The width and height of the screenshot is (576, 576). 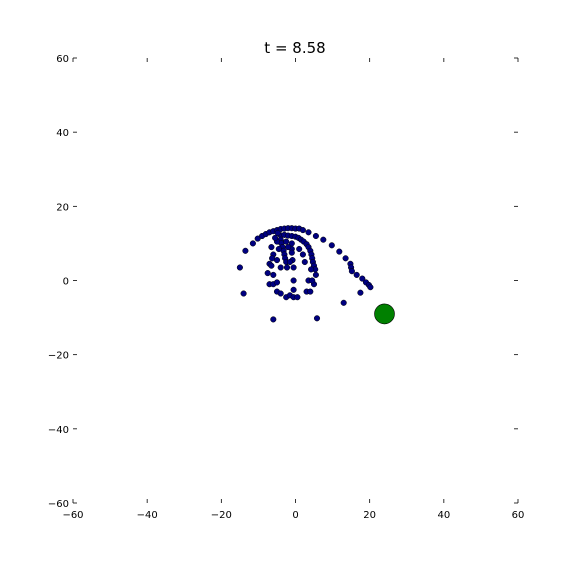 I want to click on x-tick-label: 40, so click(x=443, y=515).